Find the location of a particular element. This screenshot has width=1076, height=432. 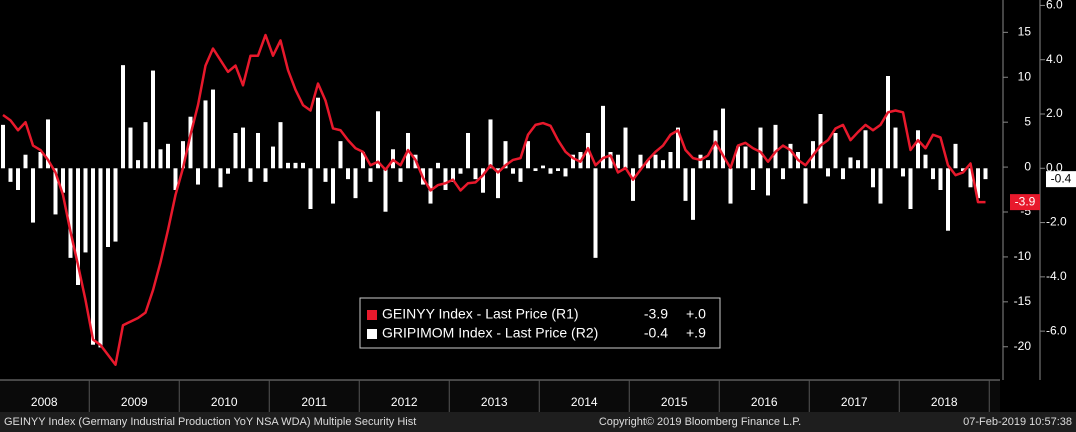

x-tick-label: 2015 is located at coordinates (674, 402).